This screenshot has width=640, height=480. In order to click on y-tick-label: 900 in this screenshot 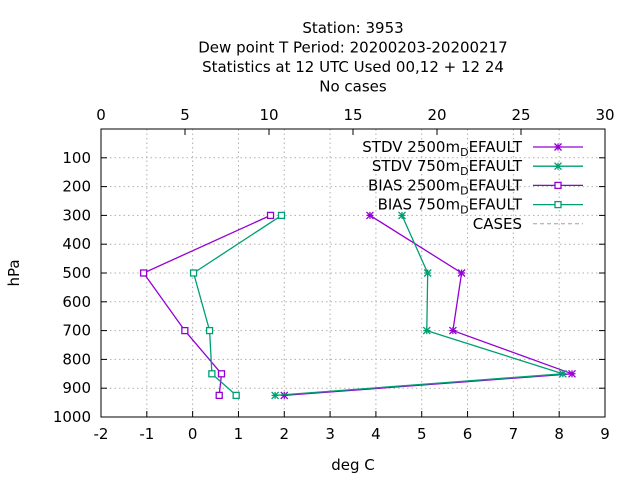, I will do `click(76, 388)`.